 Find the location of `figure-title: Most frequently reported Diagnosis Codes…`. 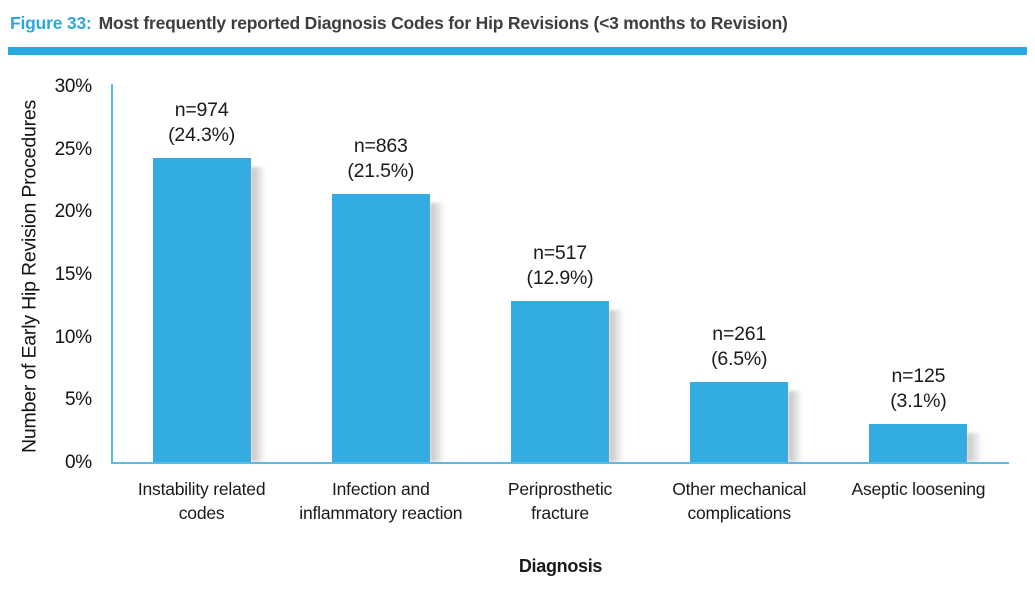

figure-title: Most frequently reported Diagnosis Codes… is located at coordinates (443, 23).